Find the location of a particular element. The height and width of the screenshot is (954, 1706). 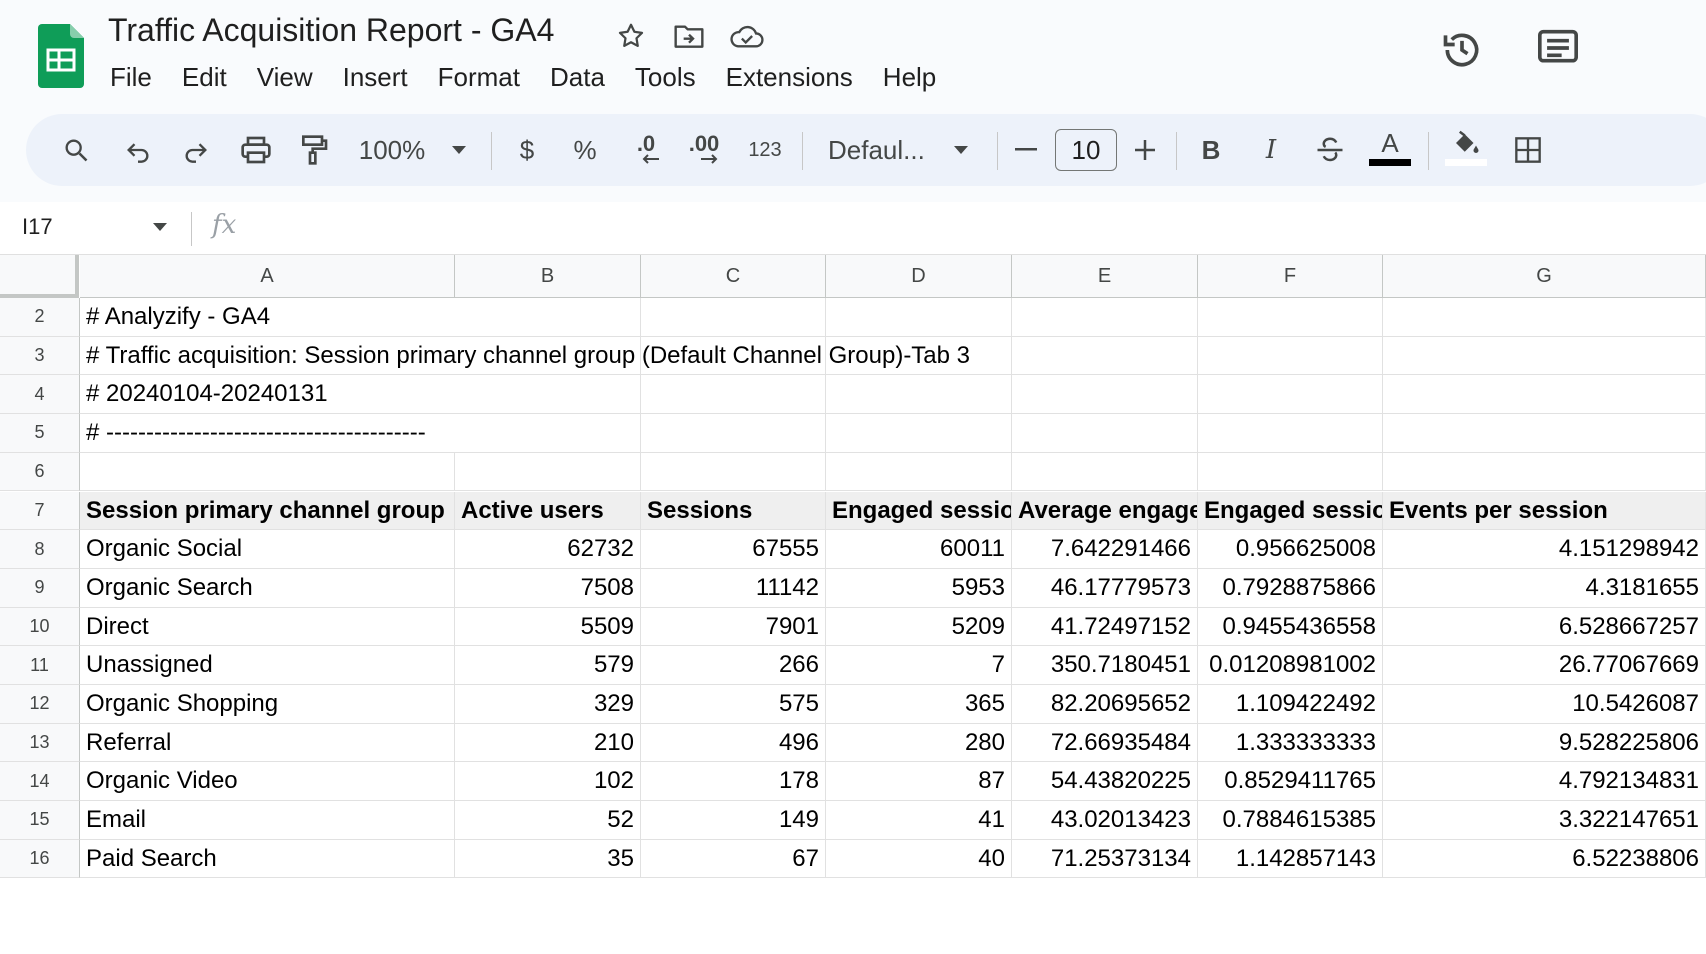

borders-icon is located at coordinates (1528, 150).